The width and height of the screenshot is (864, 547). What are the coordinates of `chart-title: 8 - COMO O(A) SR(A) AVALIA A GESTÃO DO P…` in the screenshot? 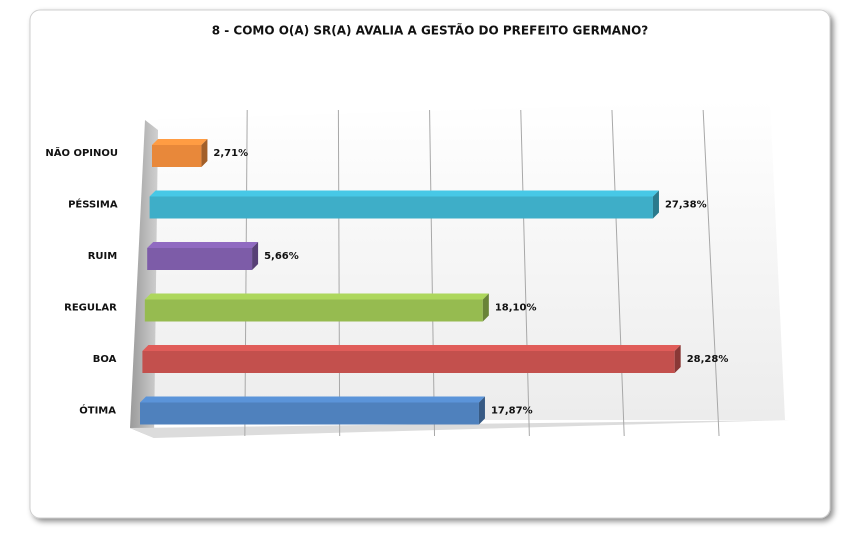 It's located at (430, 30).